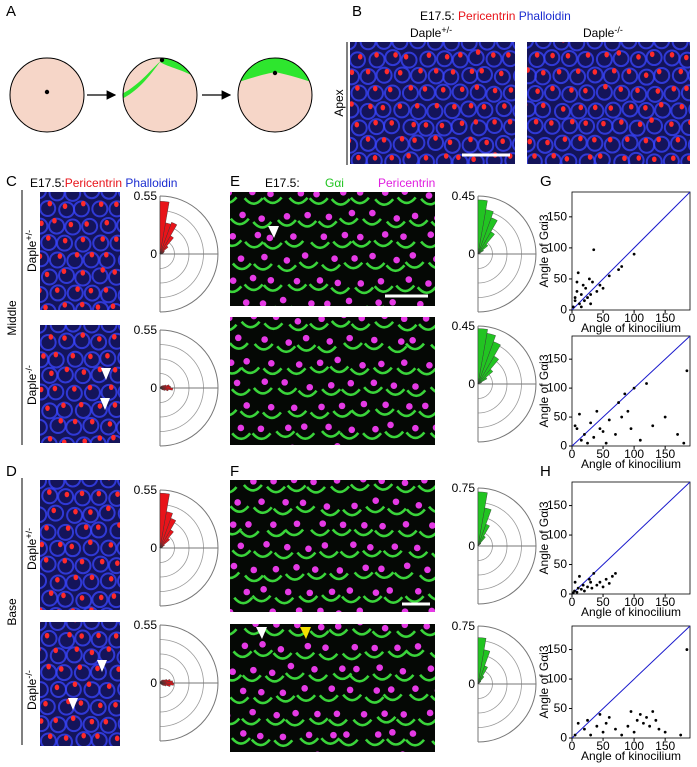 The height and width of the screenshot is (767, 697). What do you see at coordinates (73, 704) in the screenshot?
I see `arrowhead` at bounding box center [73, 704].